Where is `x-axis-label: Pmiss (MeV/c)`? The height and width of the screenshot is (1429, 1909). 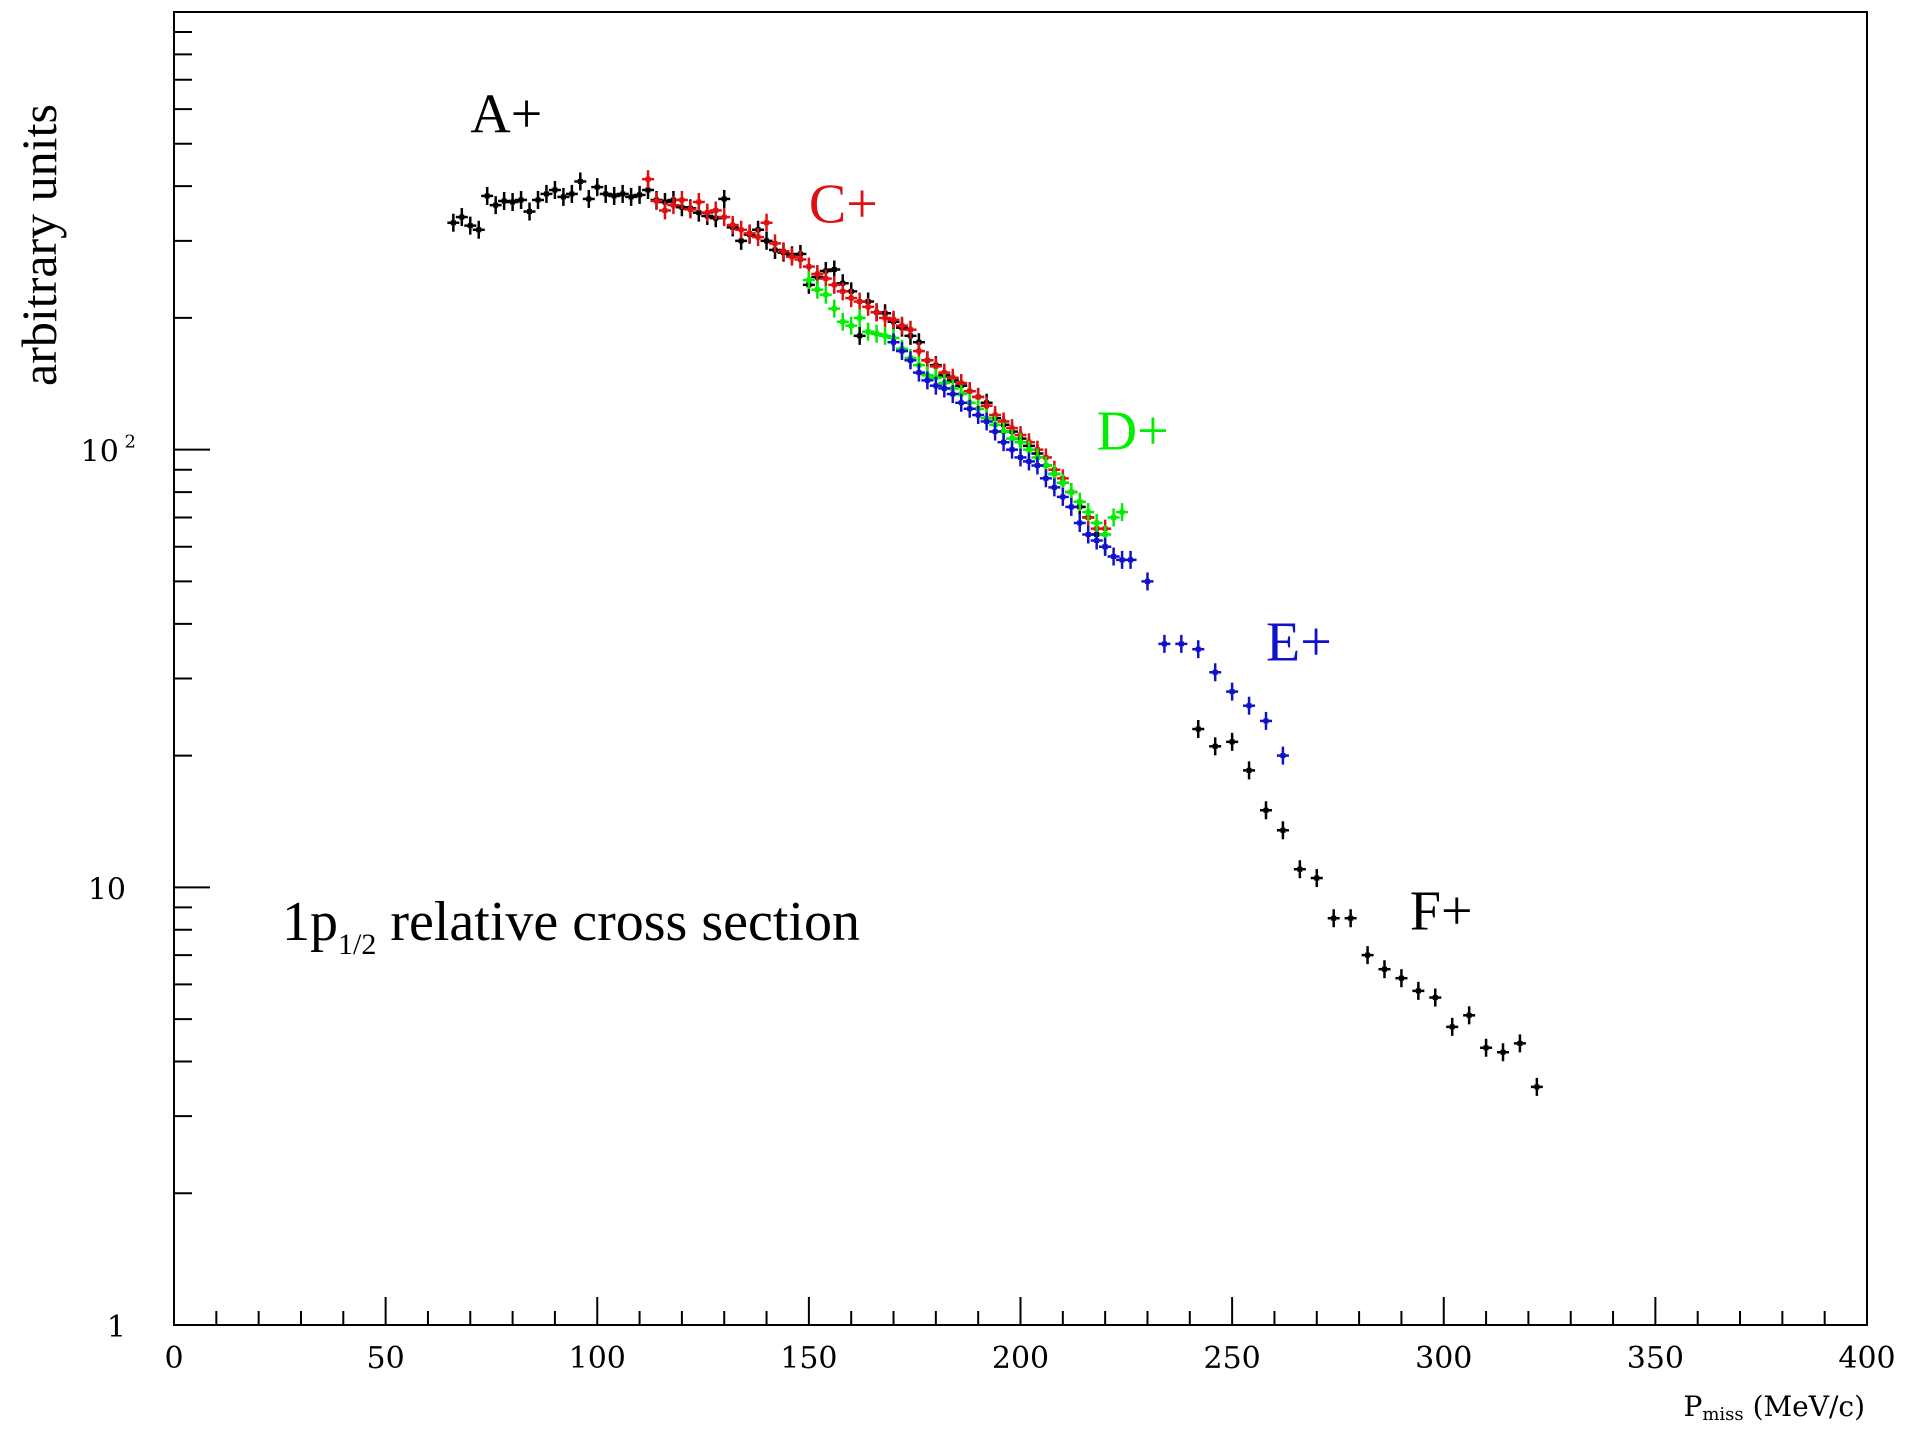 x-axis-label: Pmiss (MeV/c) is located at coordinates (1774, 1407).